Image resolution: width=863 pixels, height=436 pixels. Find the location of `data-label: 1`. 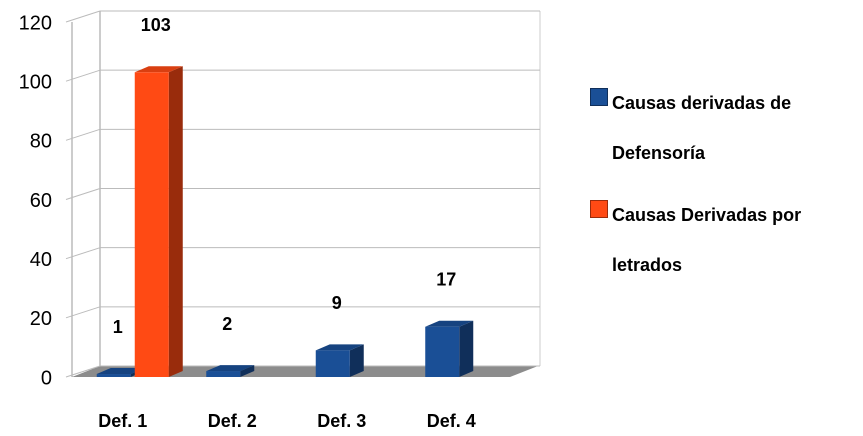

data-label: 1 is located at coordinates (118, 327).